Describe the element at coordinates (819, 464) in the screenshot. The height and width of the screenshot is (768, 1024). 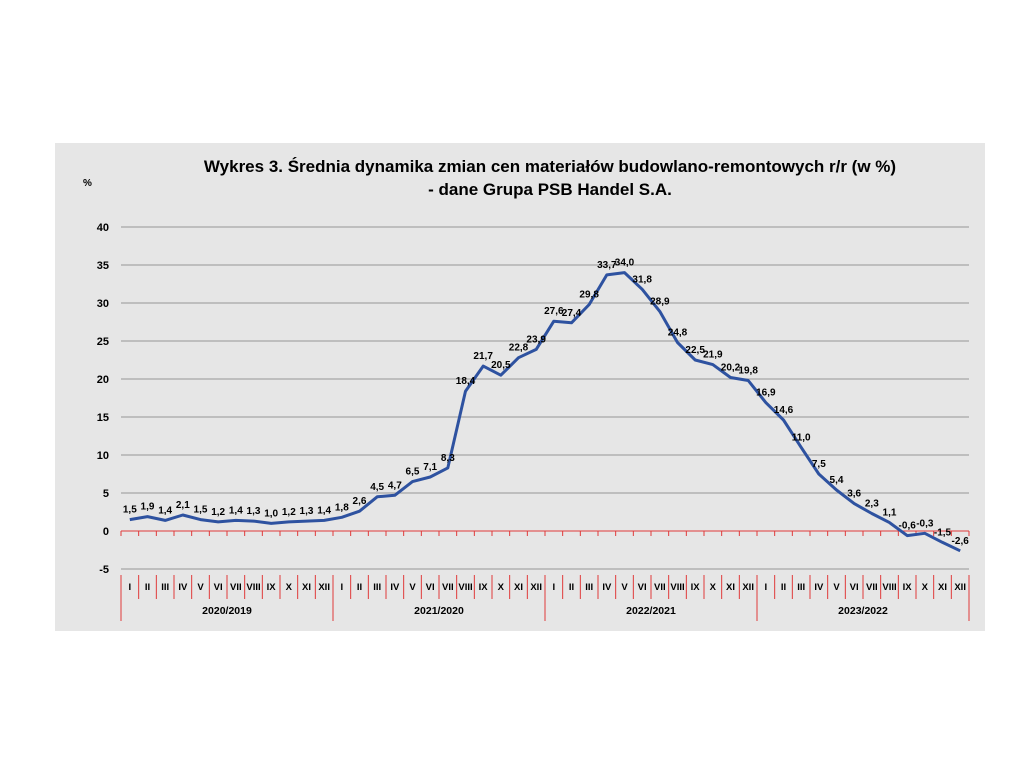
I see `data-label: 7,5` at that location.